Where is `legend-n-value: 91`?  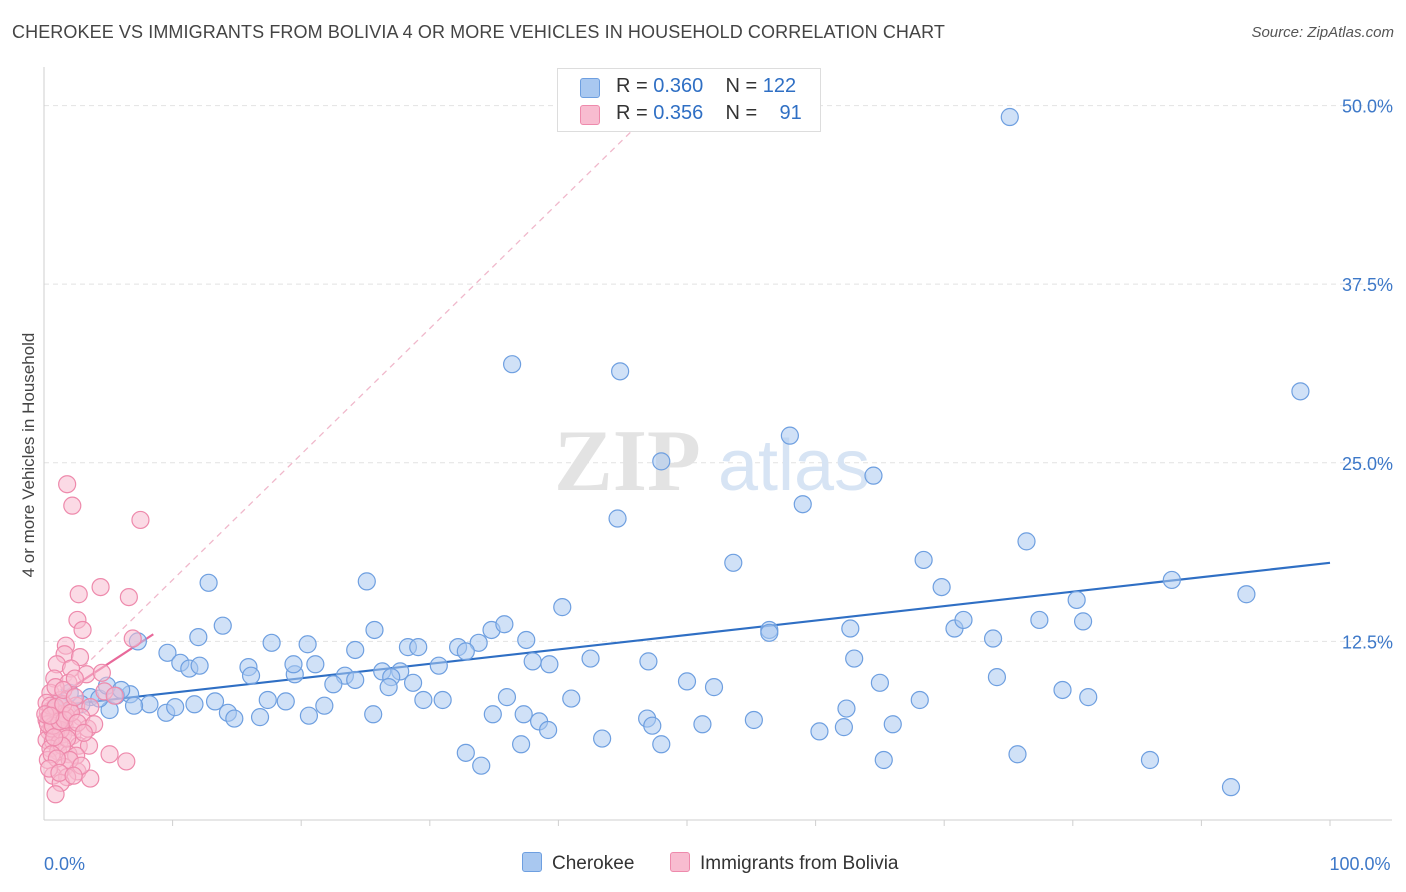
legend-n-value: 91 is located at coordinates (790, 113).